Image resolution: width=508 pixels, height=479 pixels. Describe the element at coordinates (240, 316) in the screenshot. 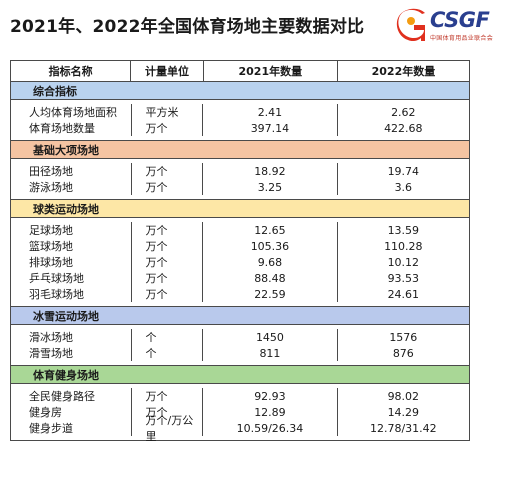

I see `section-header: 冰雪运动场地` at that location.